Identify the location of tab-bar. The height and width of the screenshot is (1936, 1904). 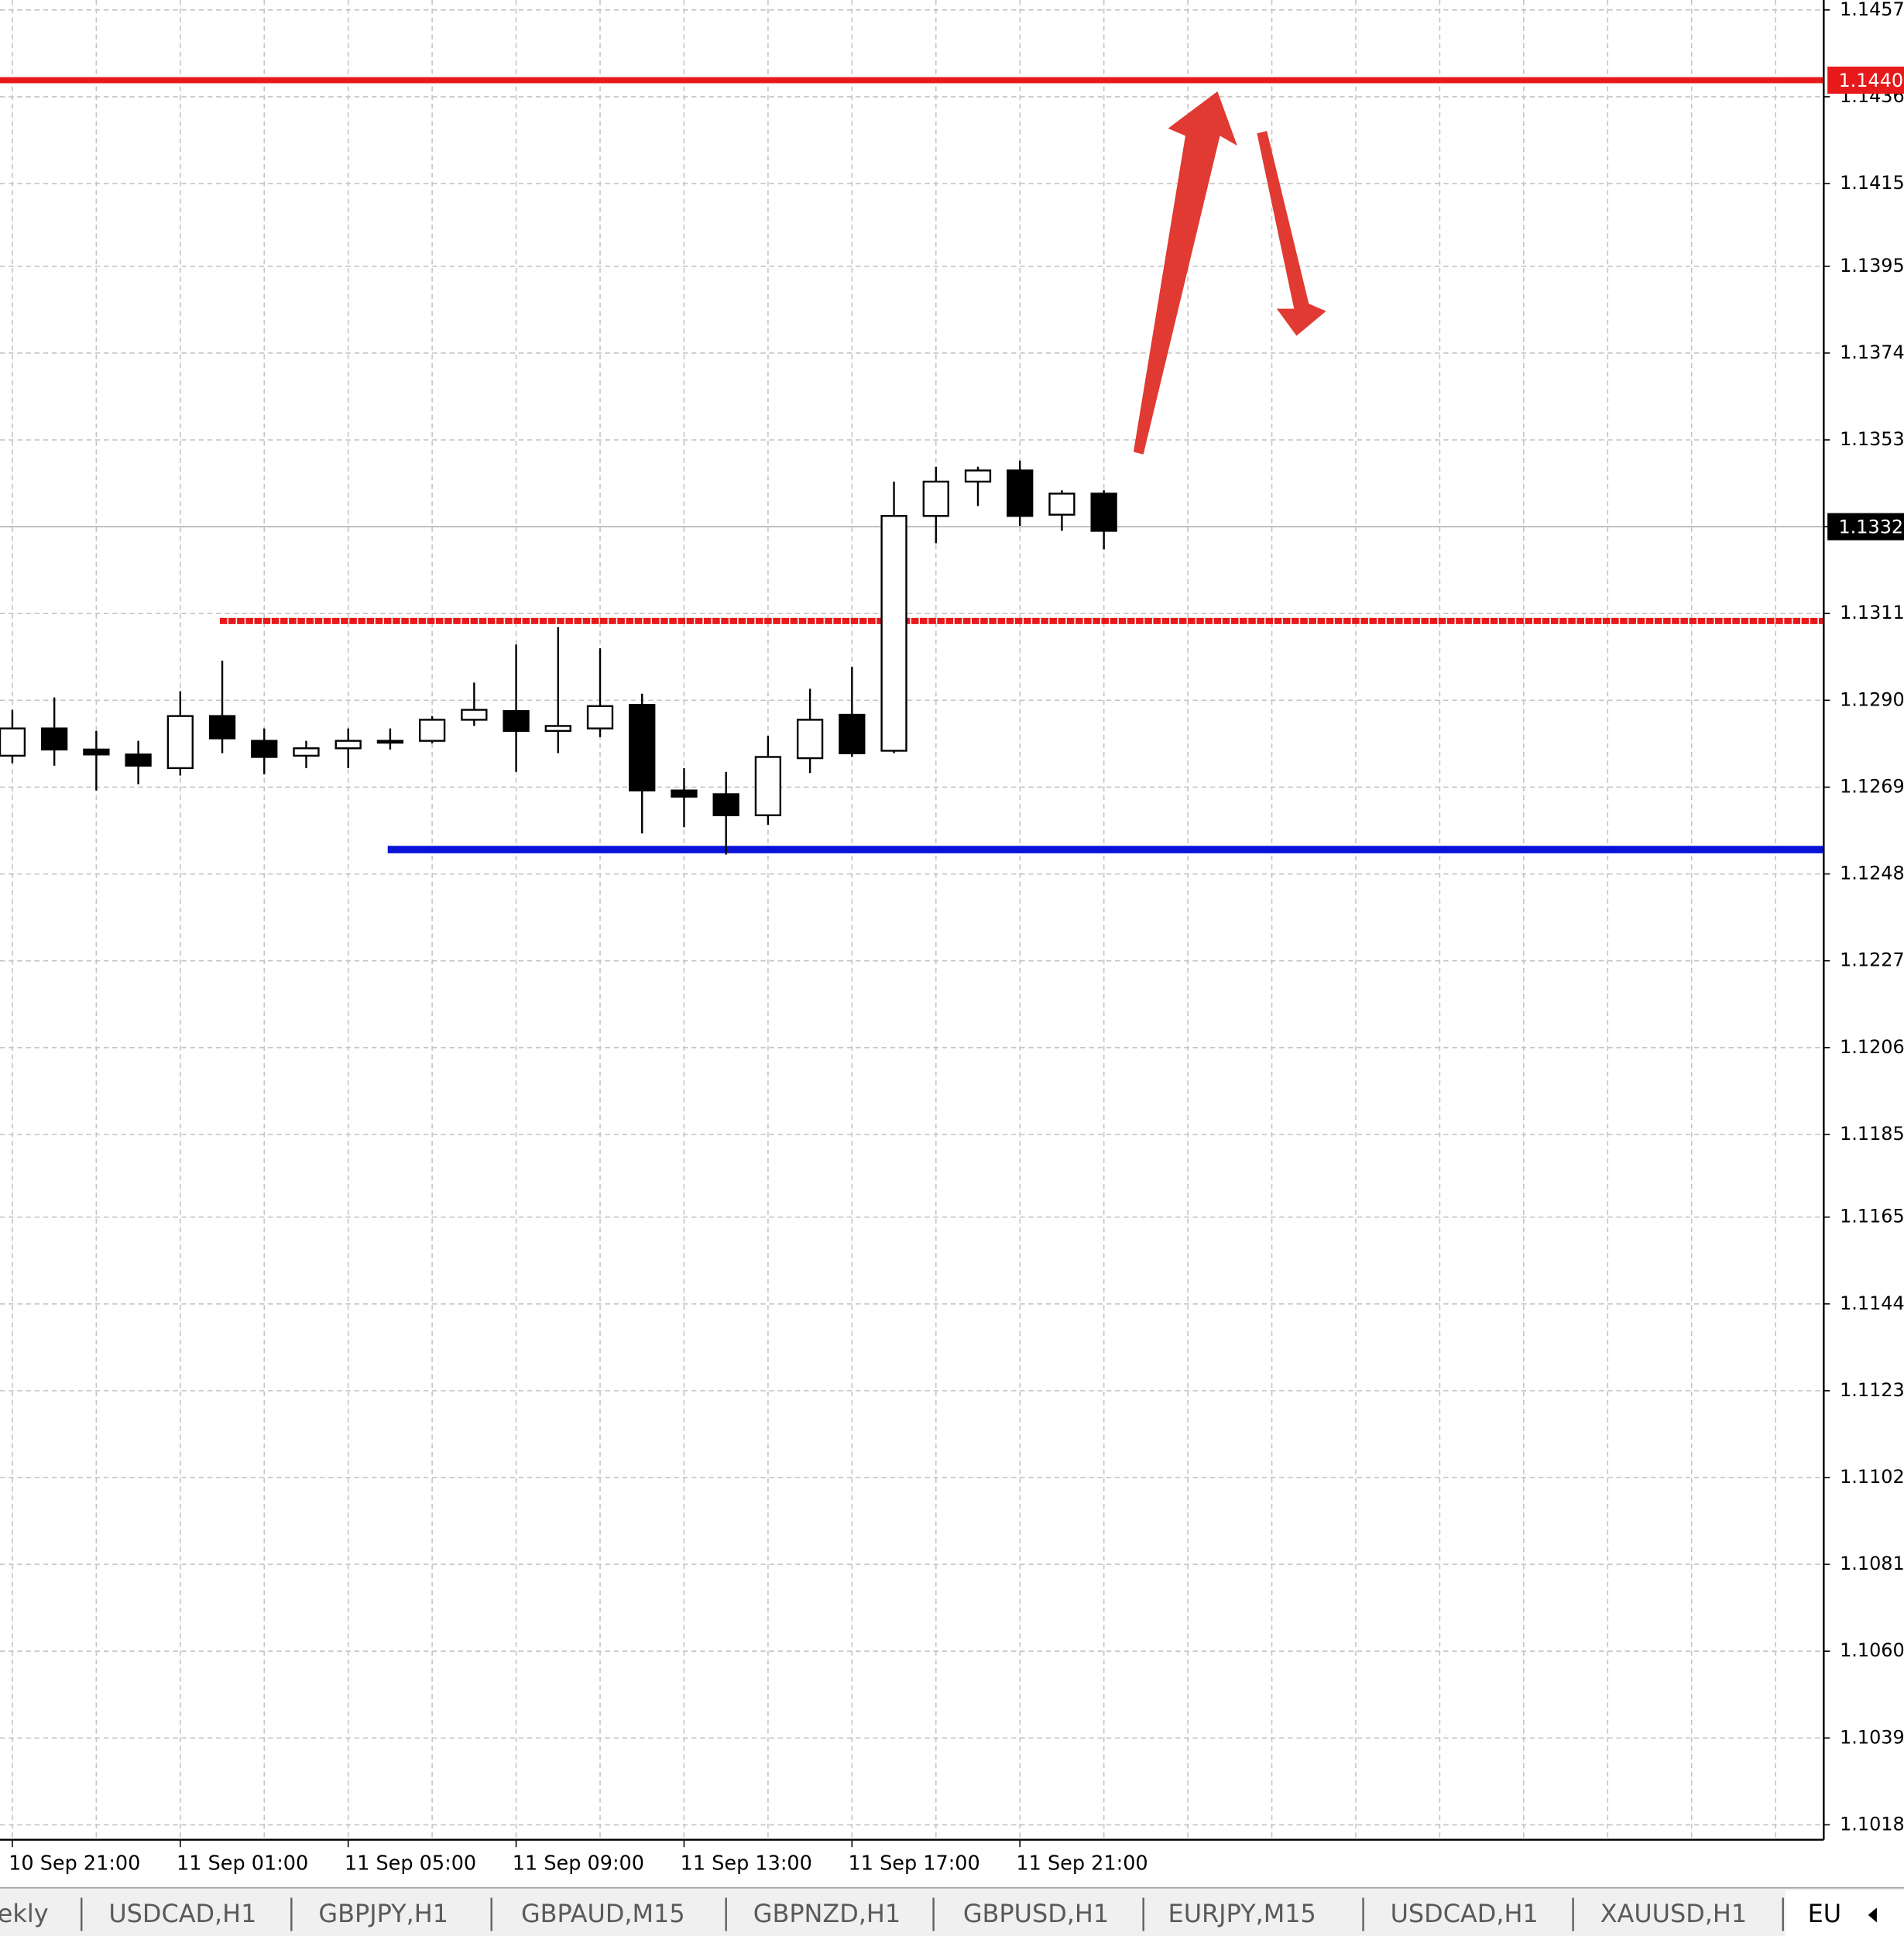
(952, 1911).